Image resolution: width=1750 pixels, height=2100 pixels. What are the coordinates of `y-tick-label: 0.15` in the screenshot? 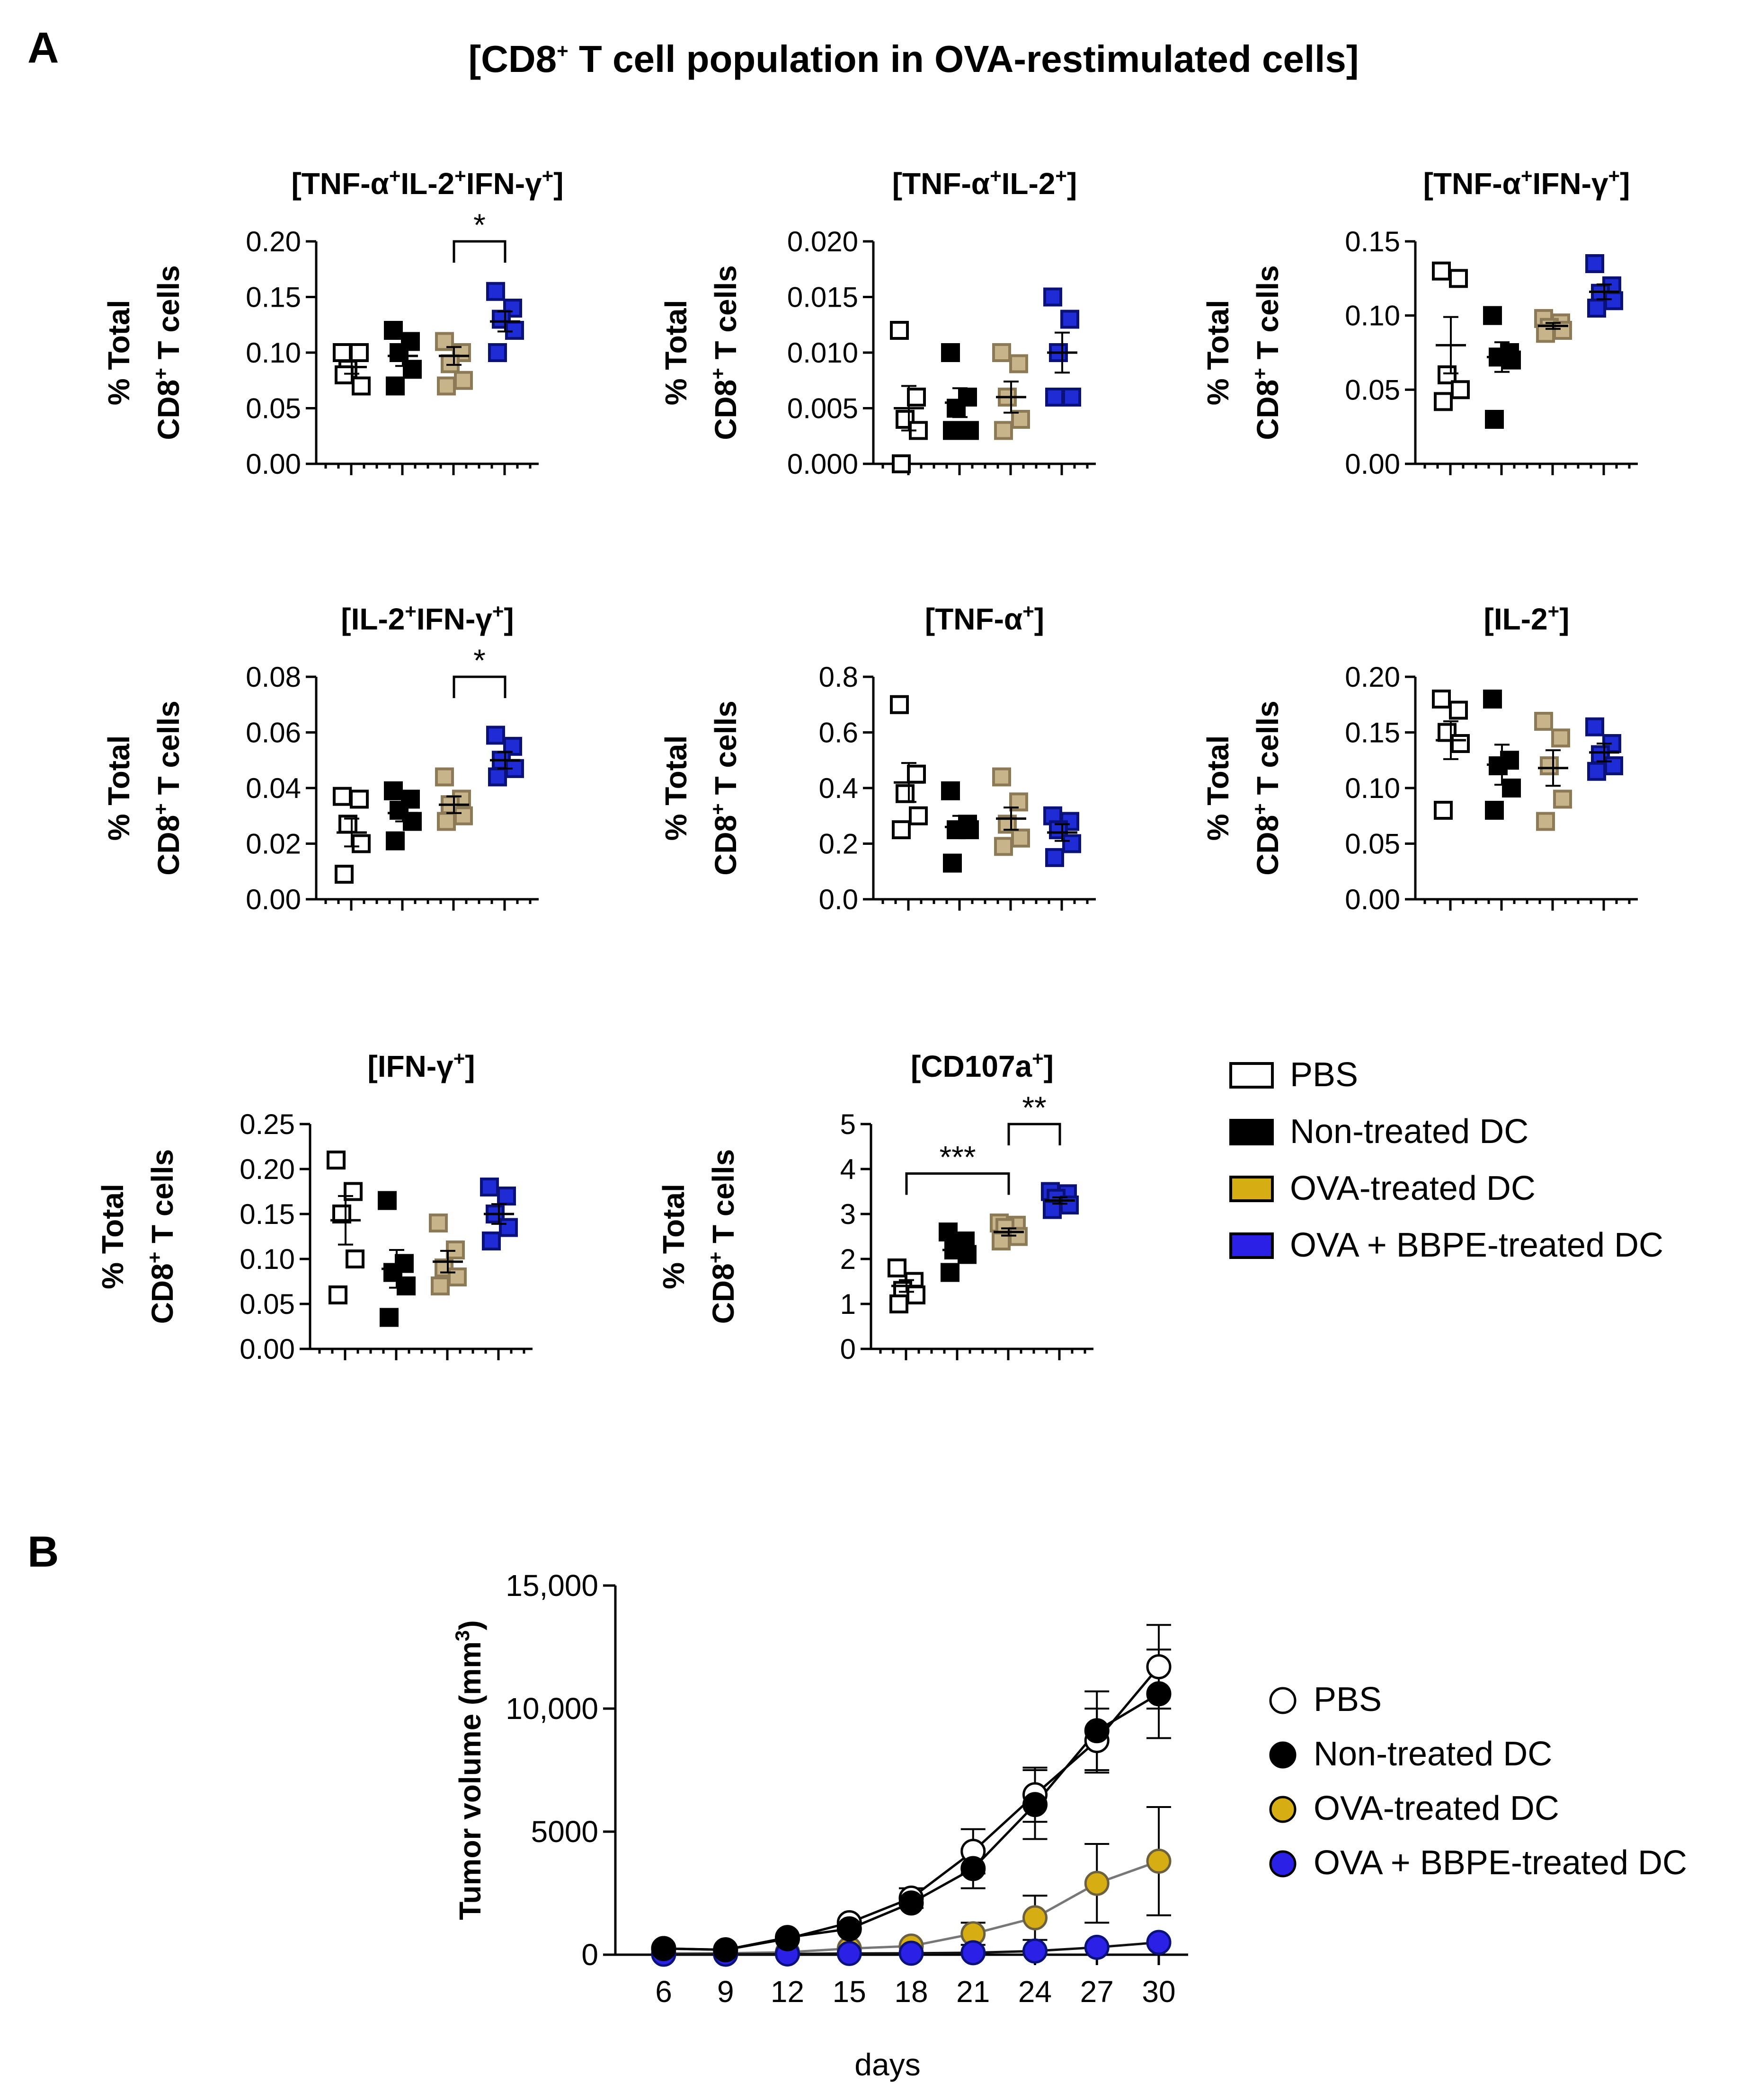 It's located at (1372, 242).